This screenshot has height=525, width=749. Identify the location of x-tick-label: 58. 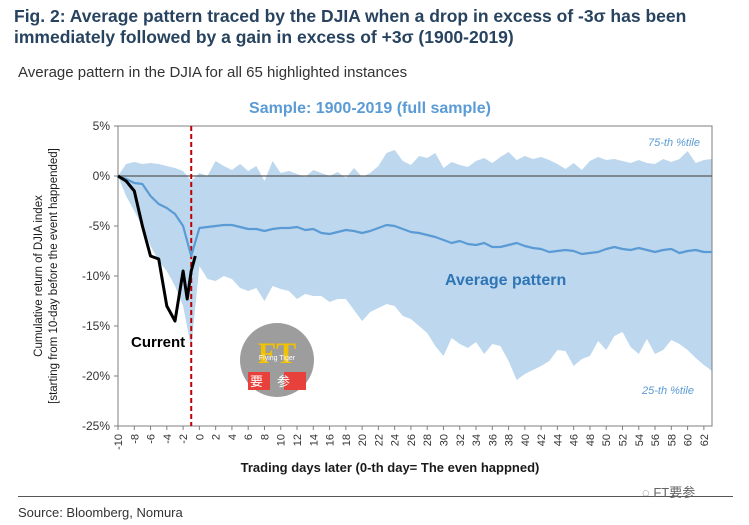
(672, 440).